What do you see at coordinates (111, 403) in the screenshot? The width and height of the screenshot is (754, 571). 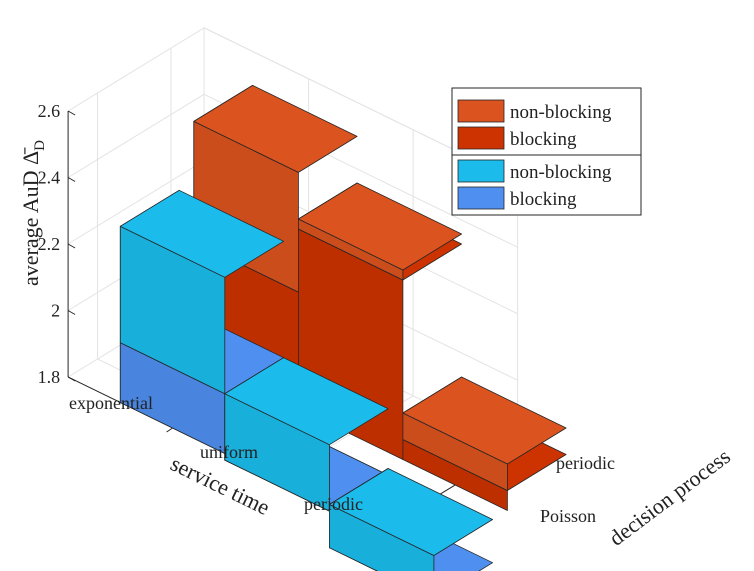 I see `x-tick-label: exponential` at bounding box center [111, 403].